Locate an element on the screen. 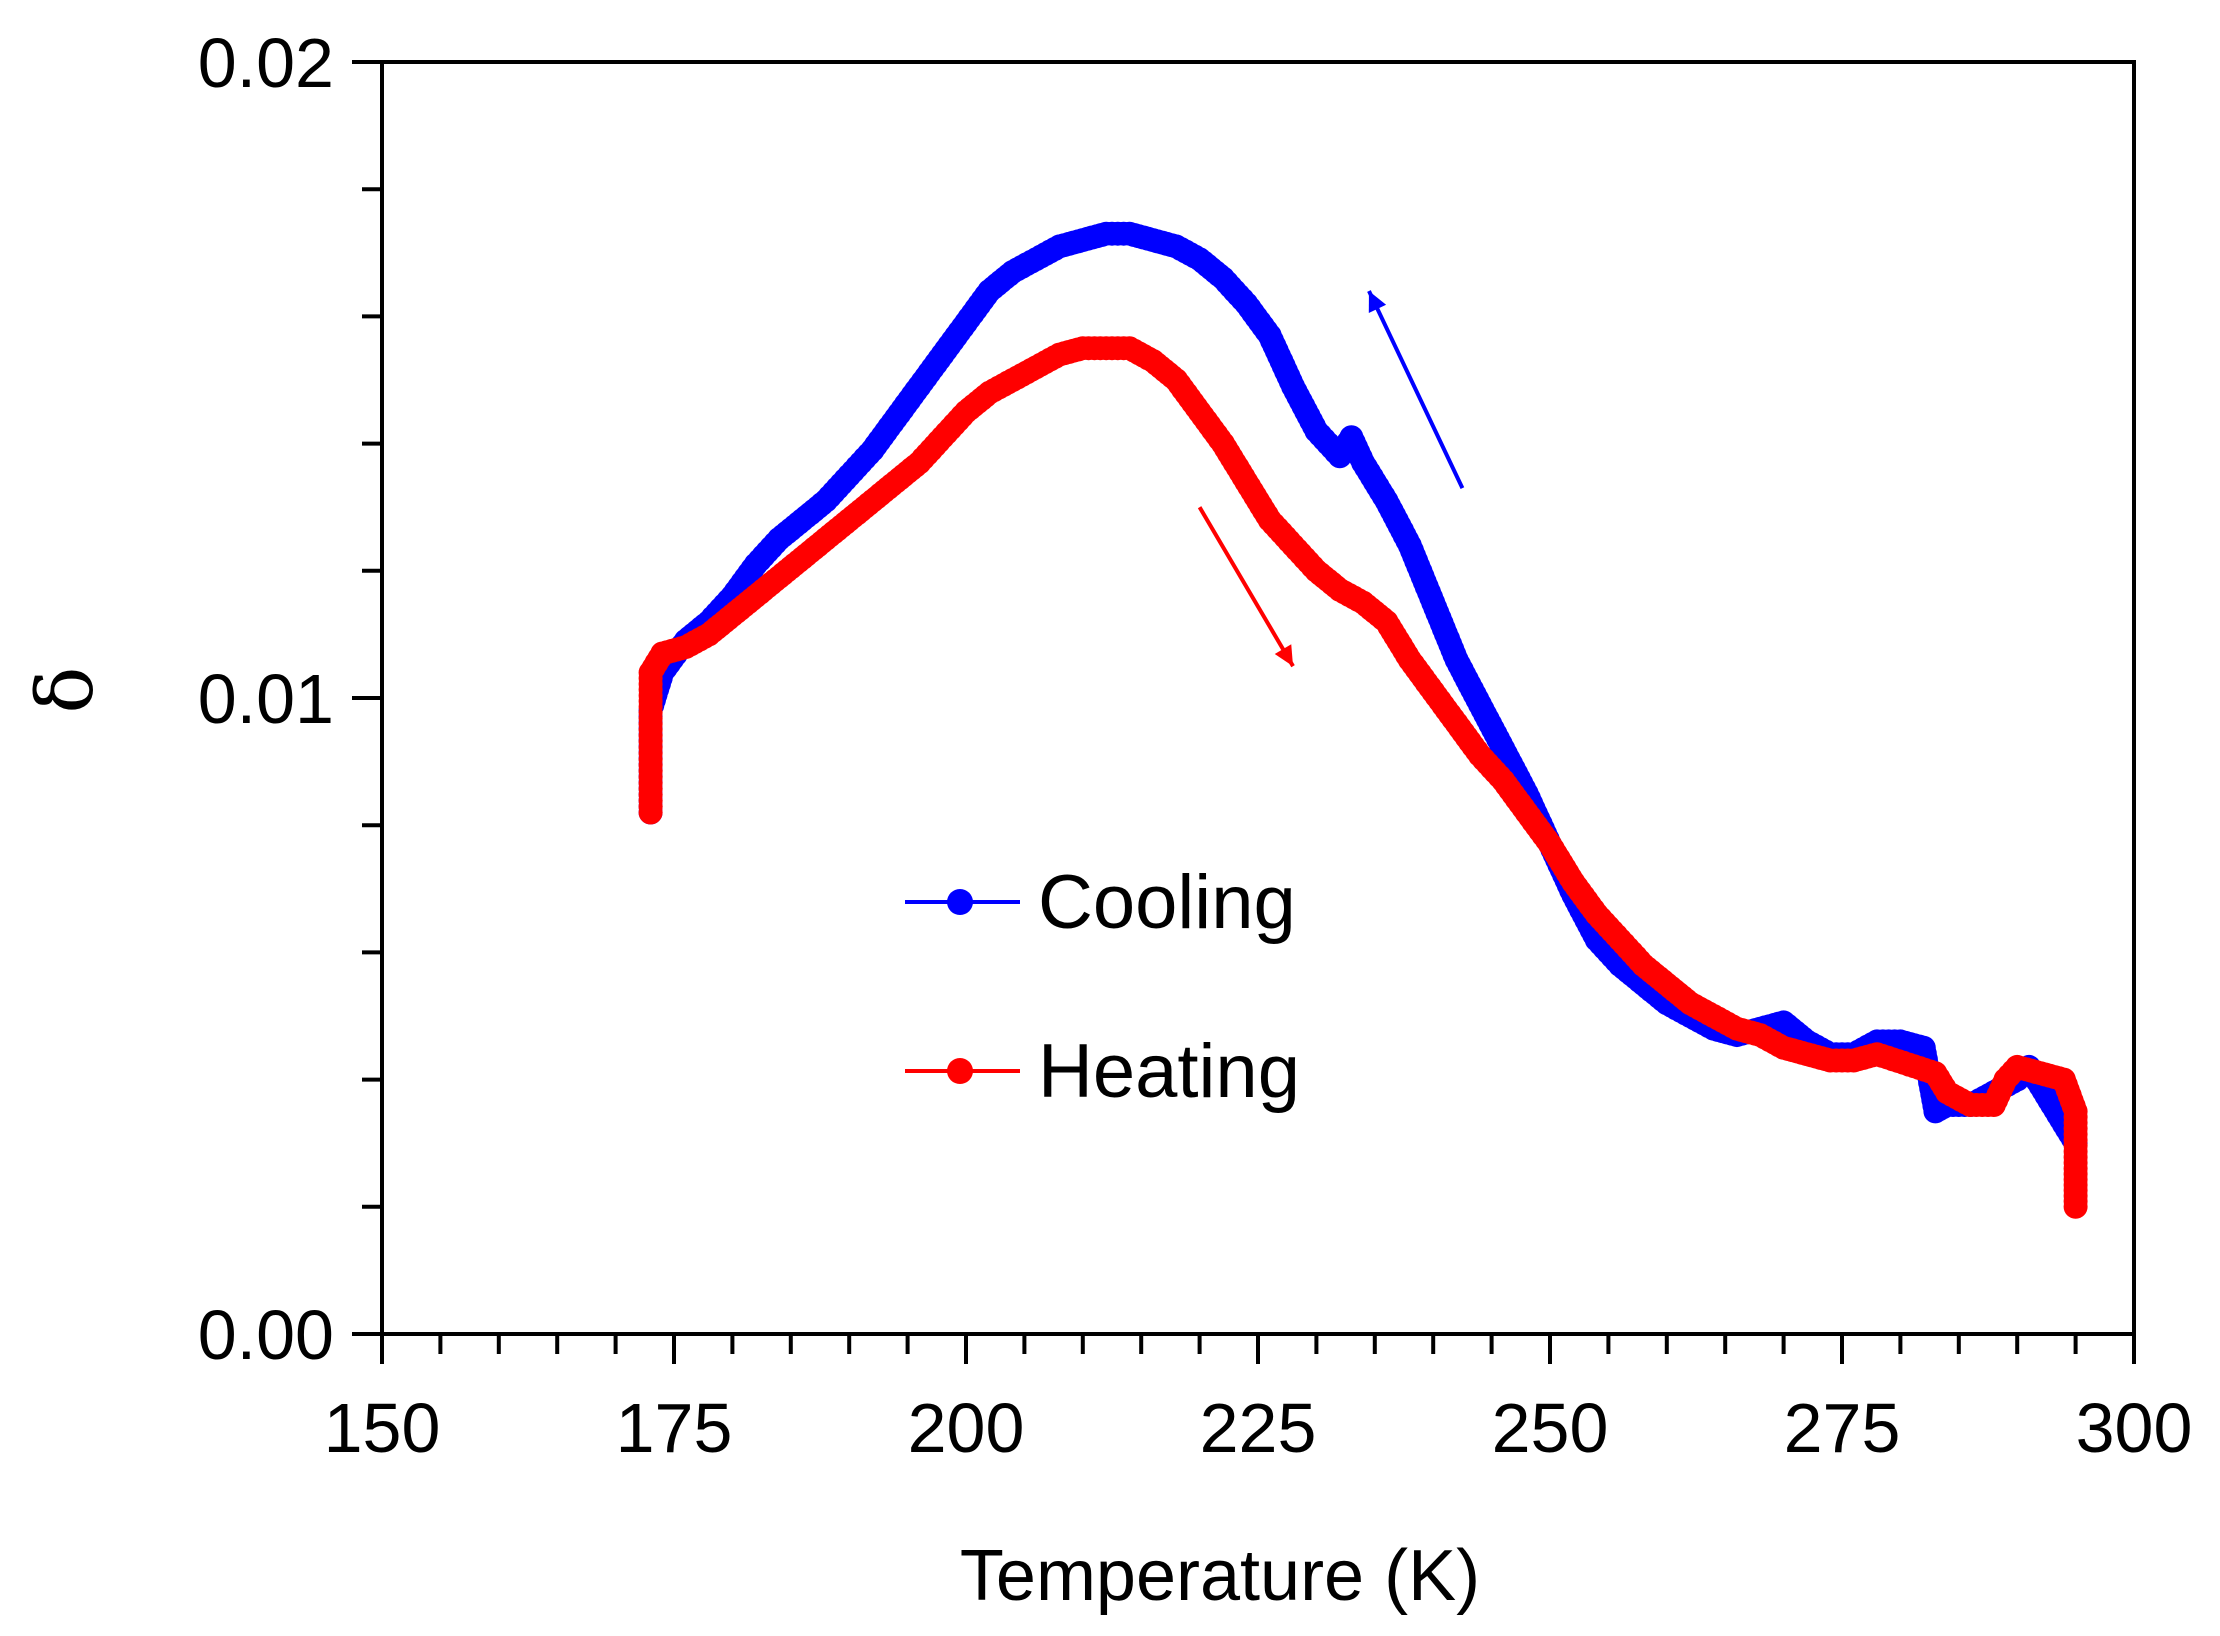 Image resolution: width=2220 pixels, height=1636 pixels. annotation-layer is located at coordinates (1331, 479).